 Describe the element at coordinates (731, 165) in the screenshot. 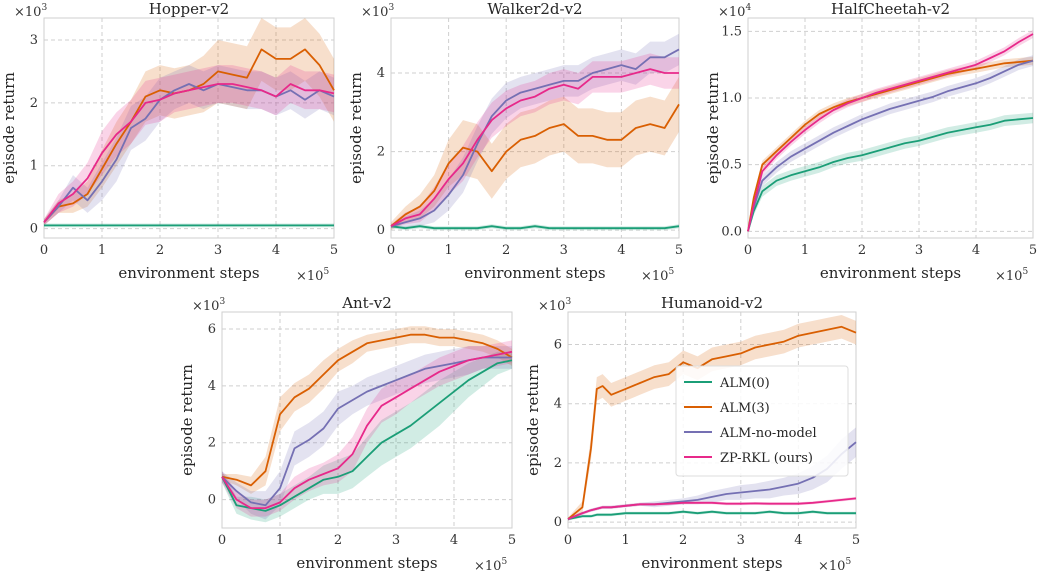

I see `y-tick-label: 0.5` at that location.